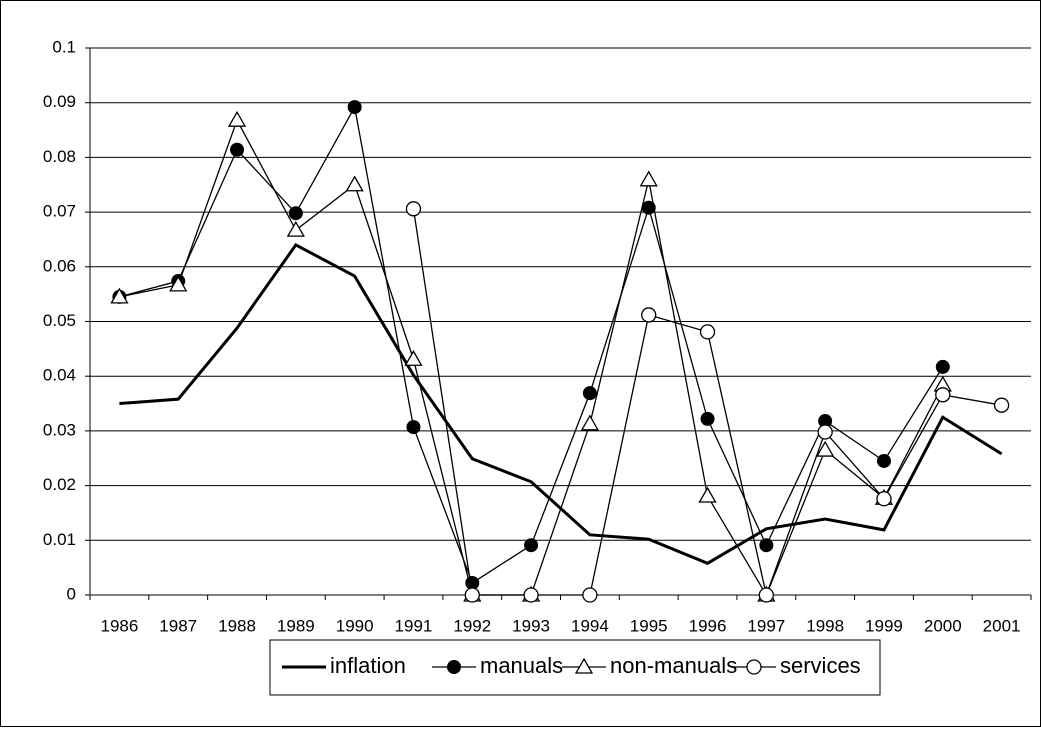 Image resolution: width=1041 pixels, height=732 pixels. Describe the element at coordinates (521, 665) in the screenshot. I see `legend-label: manuals` at that location.